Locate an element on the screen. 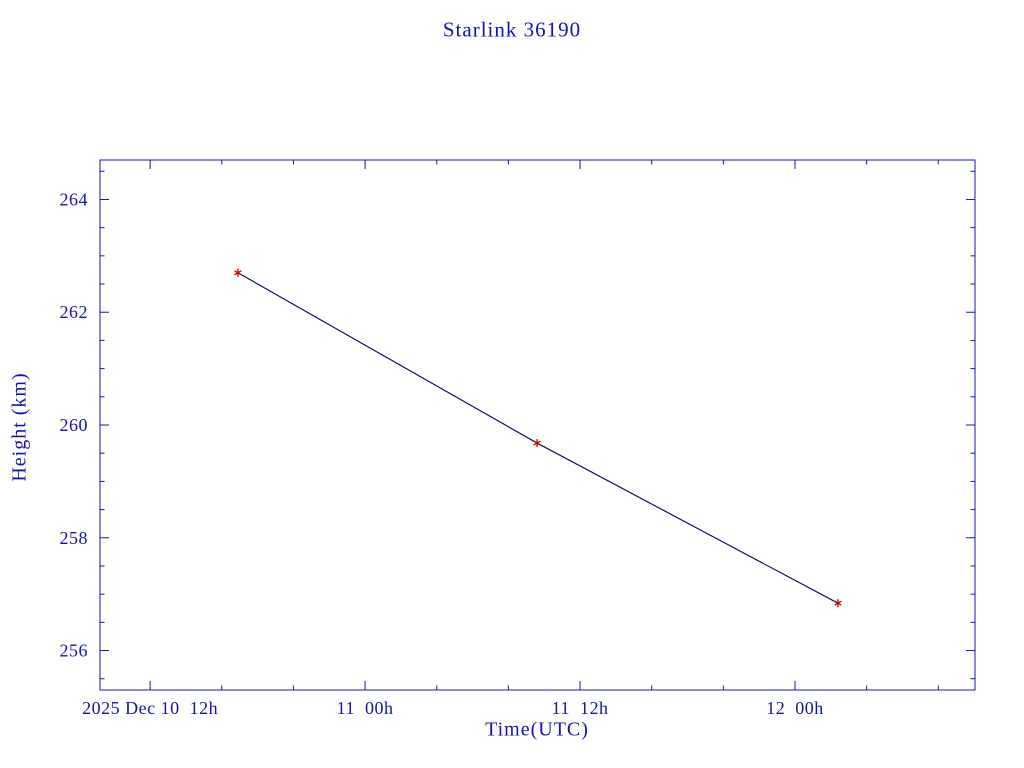 This screenshot has height=768, width=1024. x-tick-label: 12 00h is located at coordinates (795, 708).